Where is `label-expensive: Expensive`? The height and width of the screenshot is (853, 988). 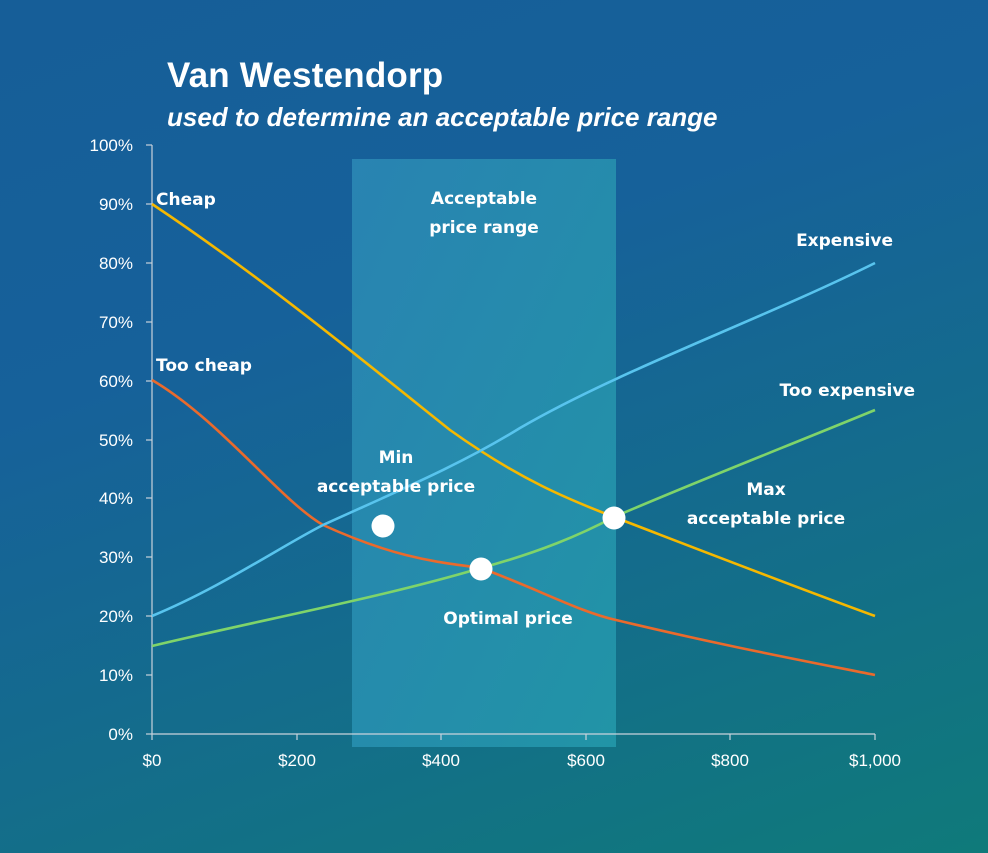 label-expensive: Expensive is located at coordinates (844, 241).